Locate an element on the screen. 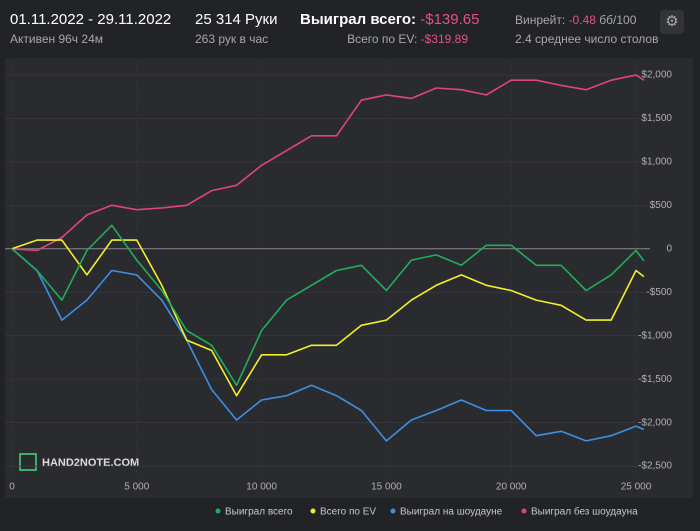 The width and height of the screenshot is (700, 531). won-total: Выиграл всего: -$139.65 is located at coordinates (389, 19).